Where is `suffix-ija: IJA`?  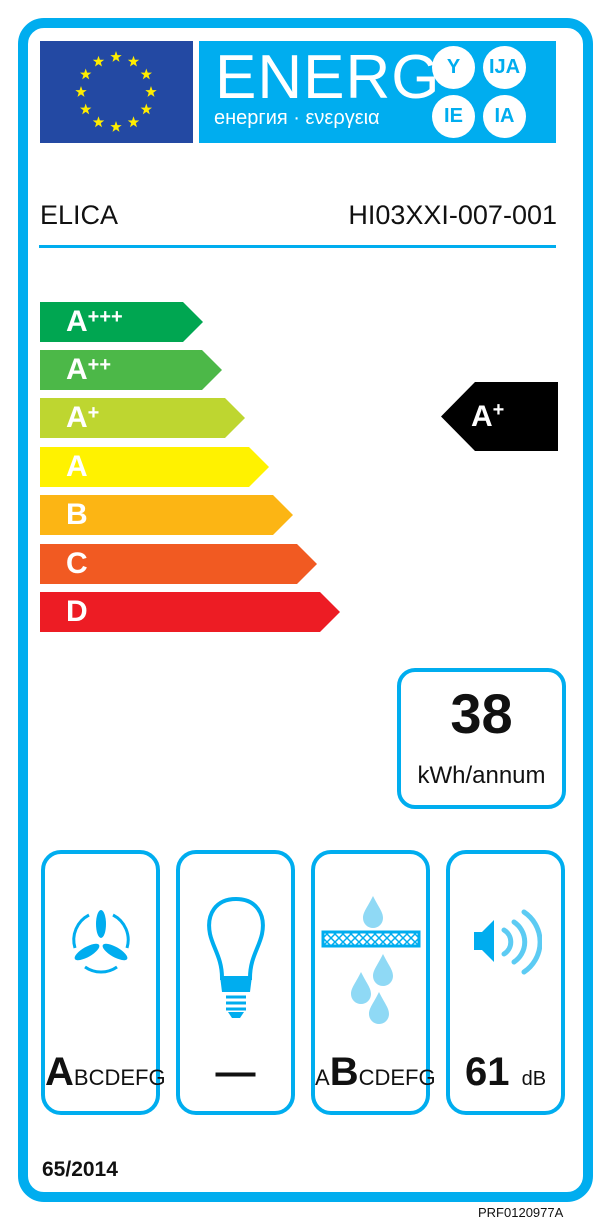
suffix-ija: IJA is located at coordinates (504, 67).